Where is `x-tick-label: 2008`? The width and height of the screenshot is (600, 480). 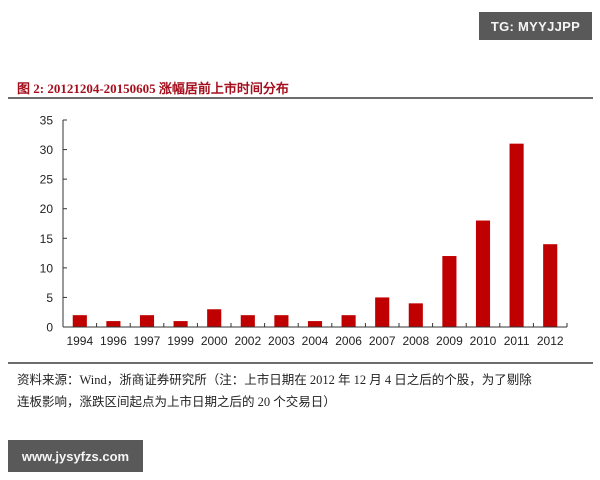
x-tick-label: 2008 is located at coordinates (415, 341).